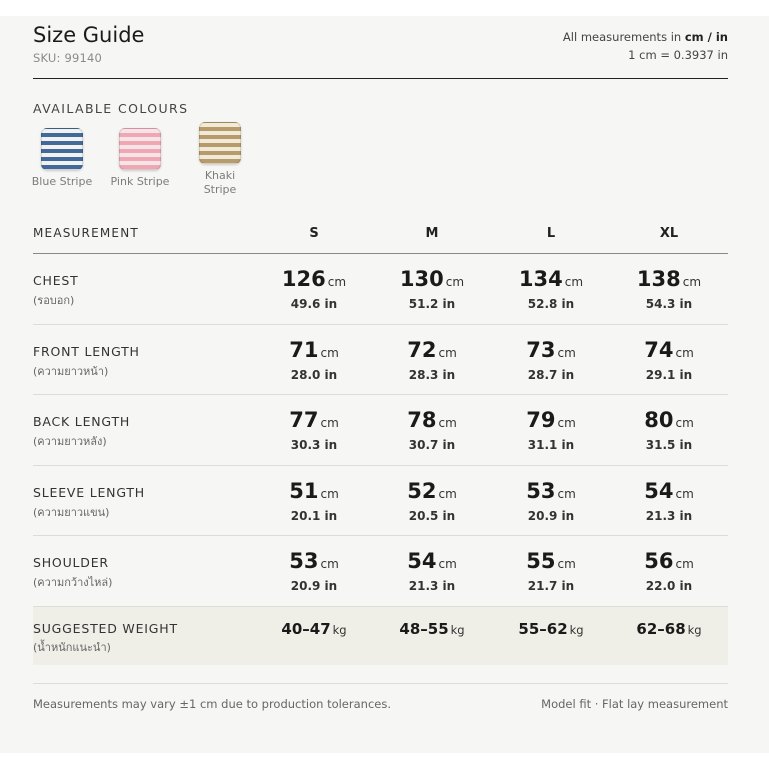  I want to click on cm-line: 73 cm, so click(551, 351).